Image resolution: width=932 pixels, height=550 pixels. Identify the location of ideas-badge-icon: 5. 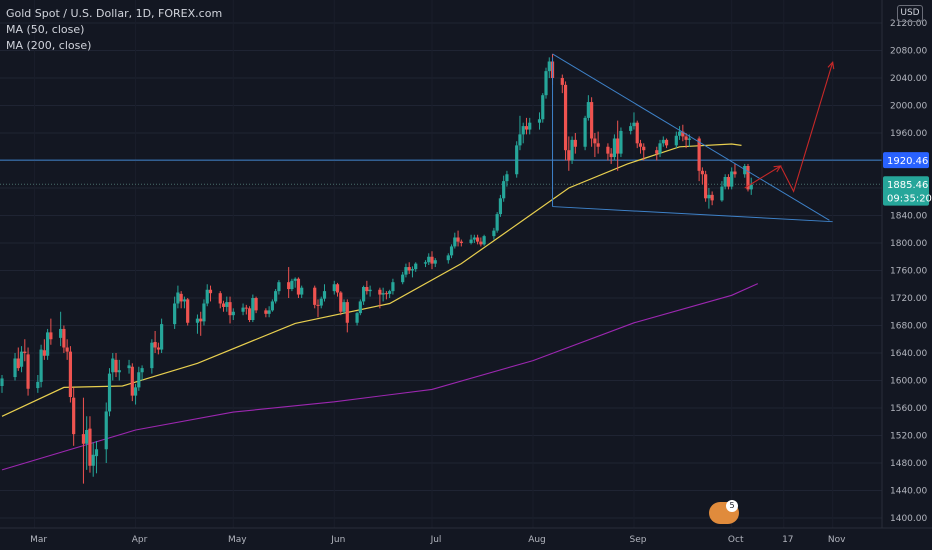
(724, 512).